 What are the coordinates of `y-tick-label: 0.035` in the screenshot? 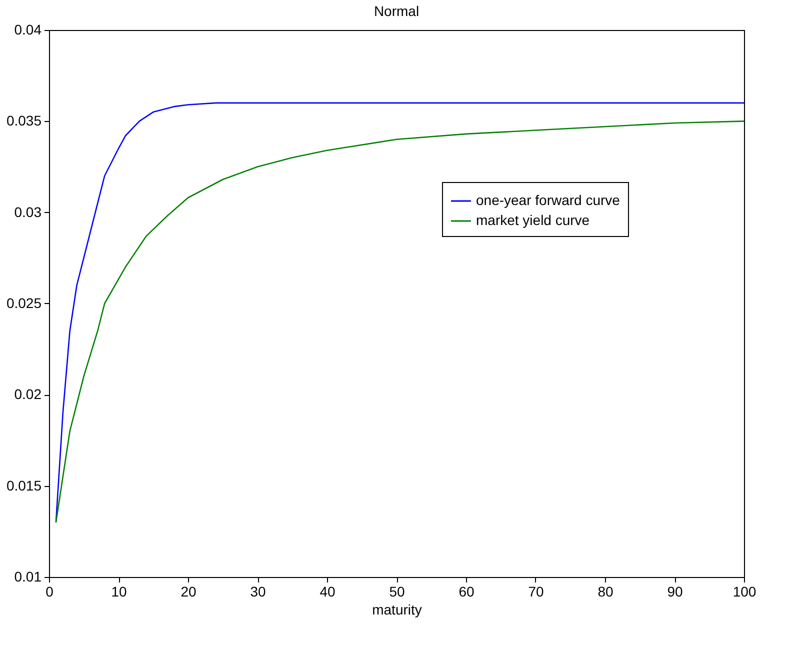 It's located at (24, 120).